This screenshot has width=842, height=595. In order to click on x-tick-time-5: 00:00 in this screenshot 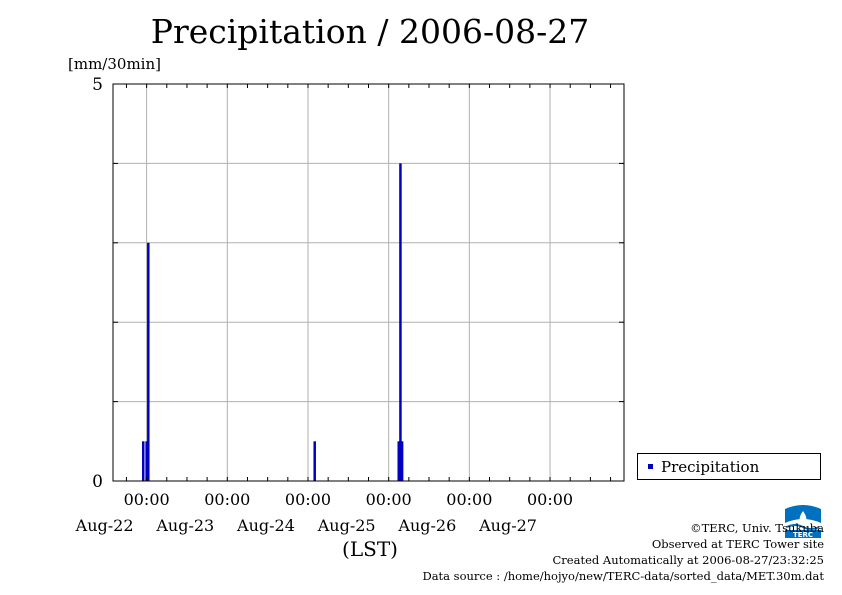, I will do `click(550, 499)`.